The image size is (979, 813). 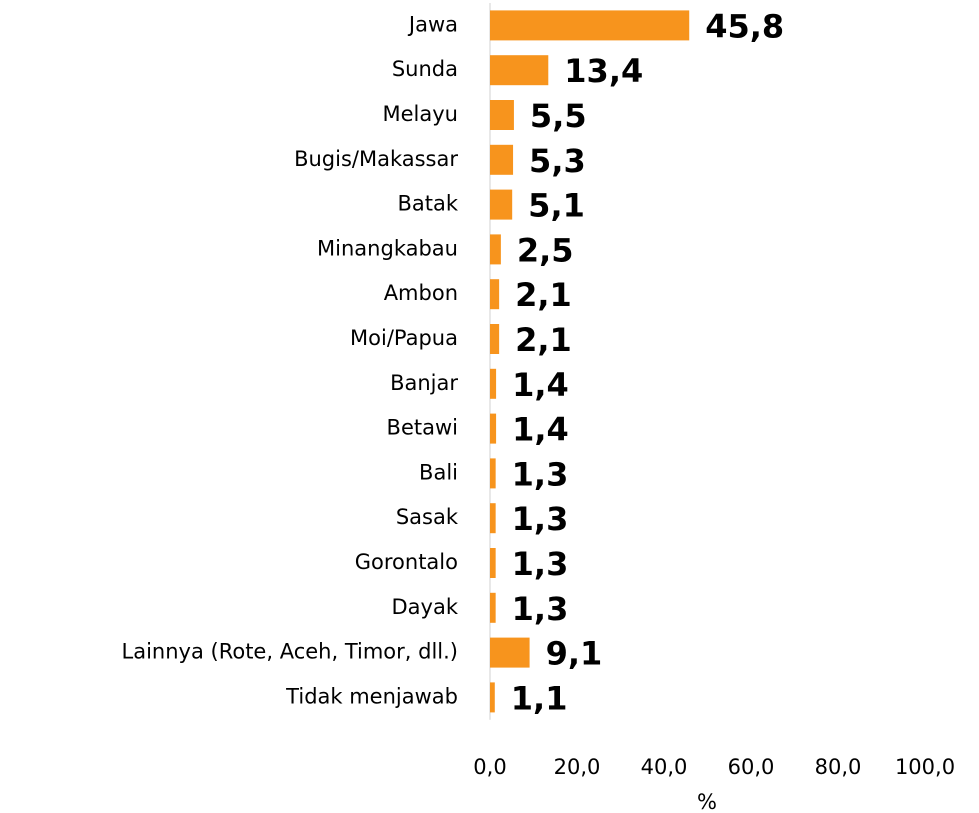 What do you see at coordinates (539, 698) in the screenshot?
I see `value-label: 1,1` at bounding box center [539, 698].